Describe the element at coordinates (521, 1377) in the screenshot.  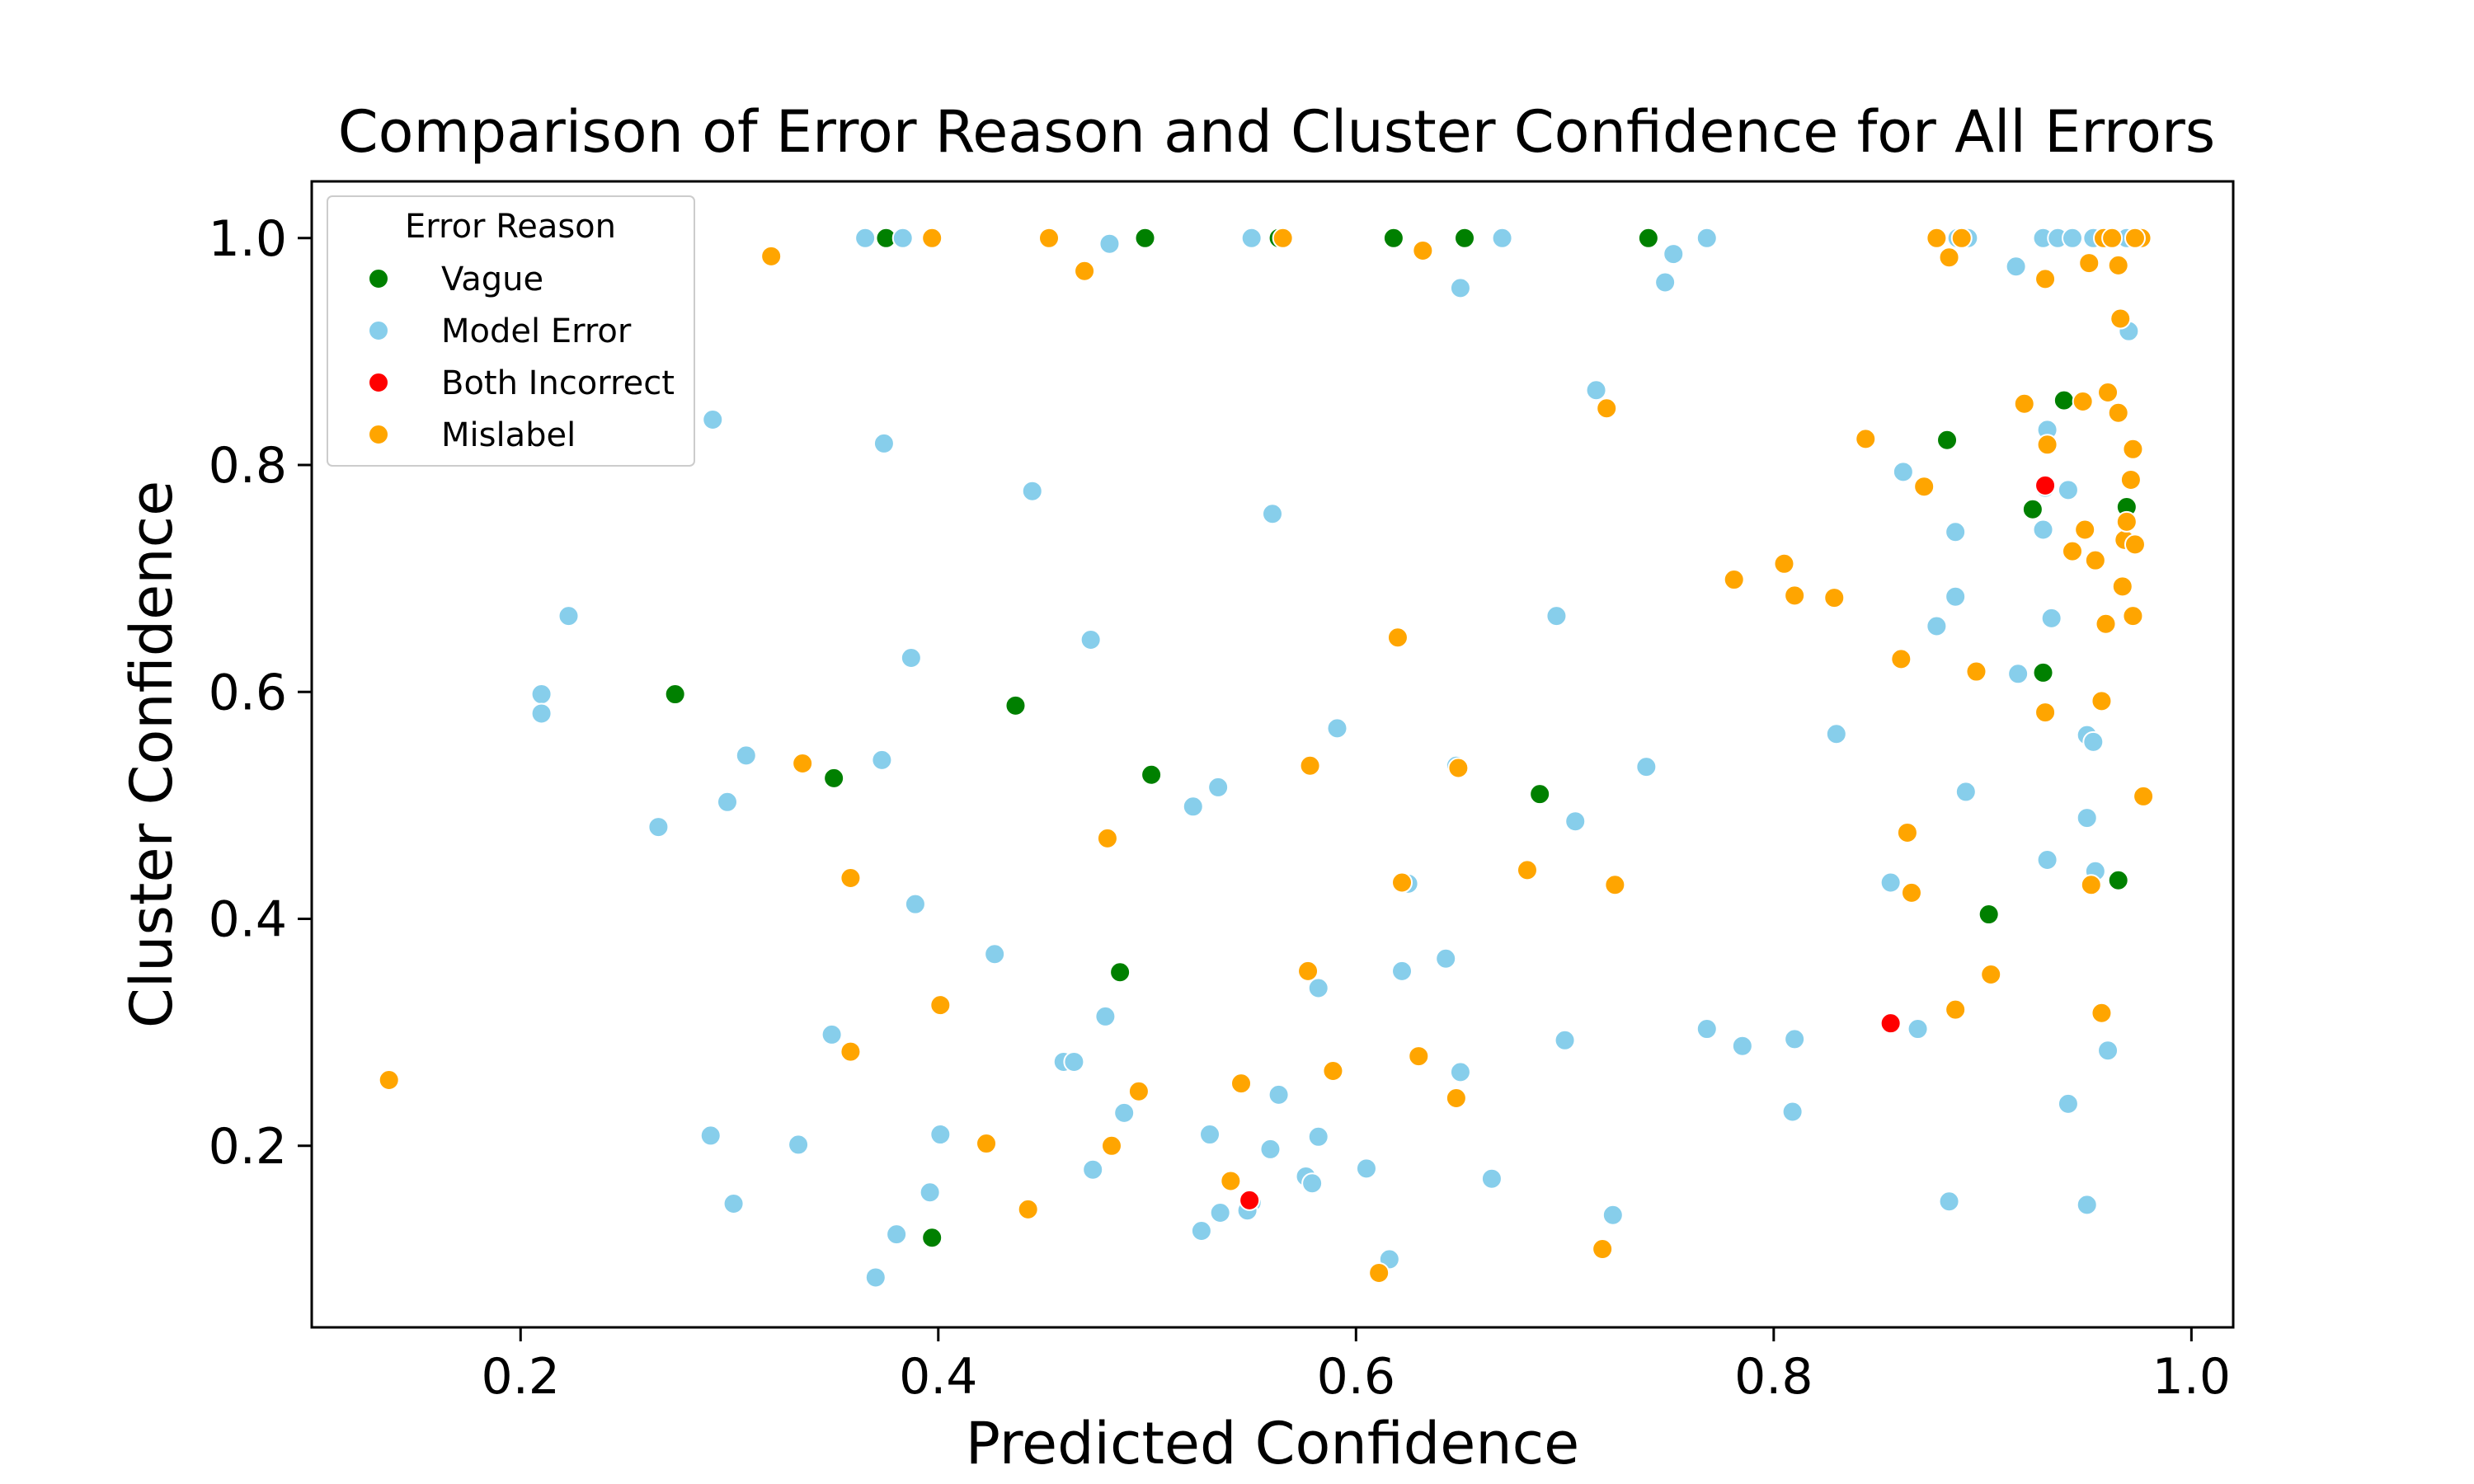
I see `x-tick-label: 0.2` at that location.